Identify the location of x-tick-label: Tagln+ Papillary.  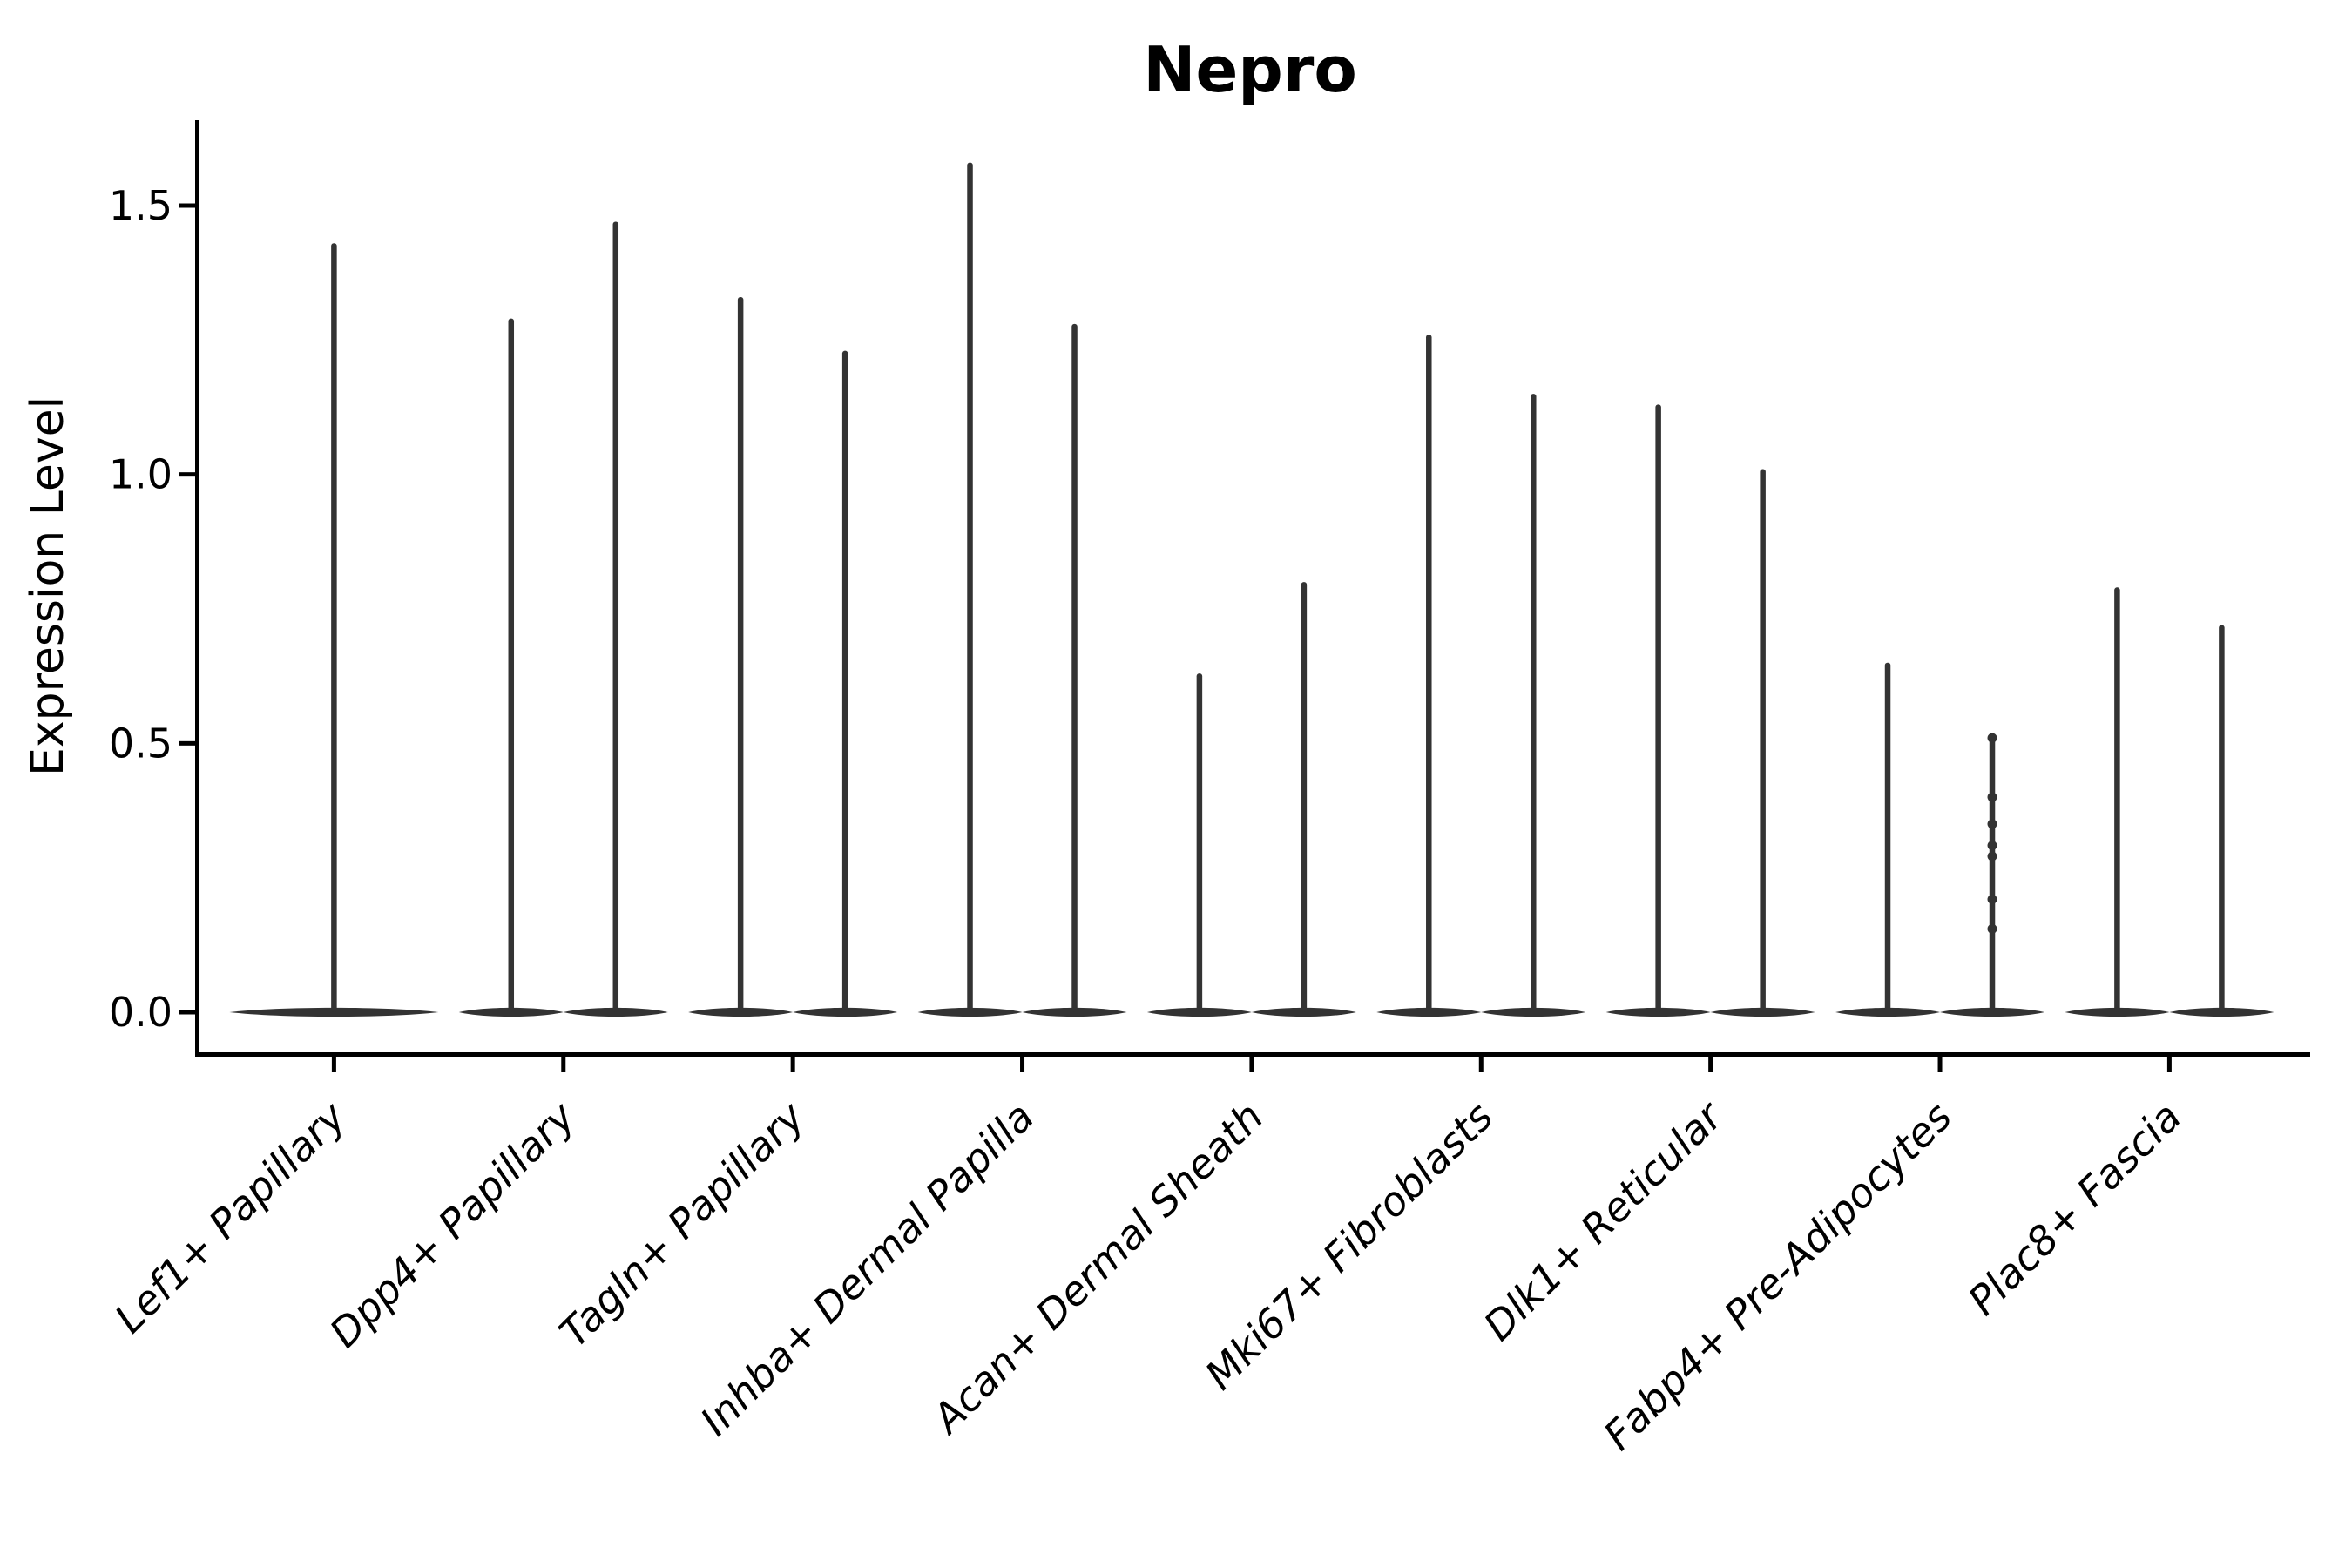
(682, 1224).